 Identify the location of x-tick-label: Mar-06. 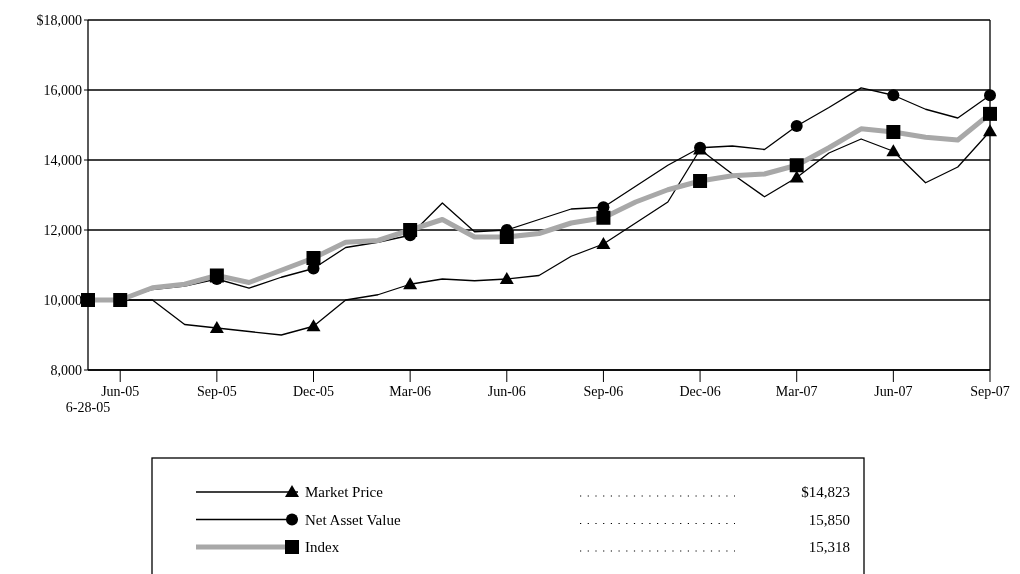
(410, 391).